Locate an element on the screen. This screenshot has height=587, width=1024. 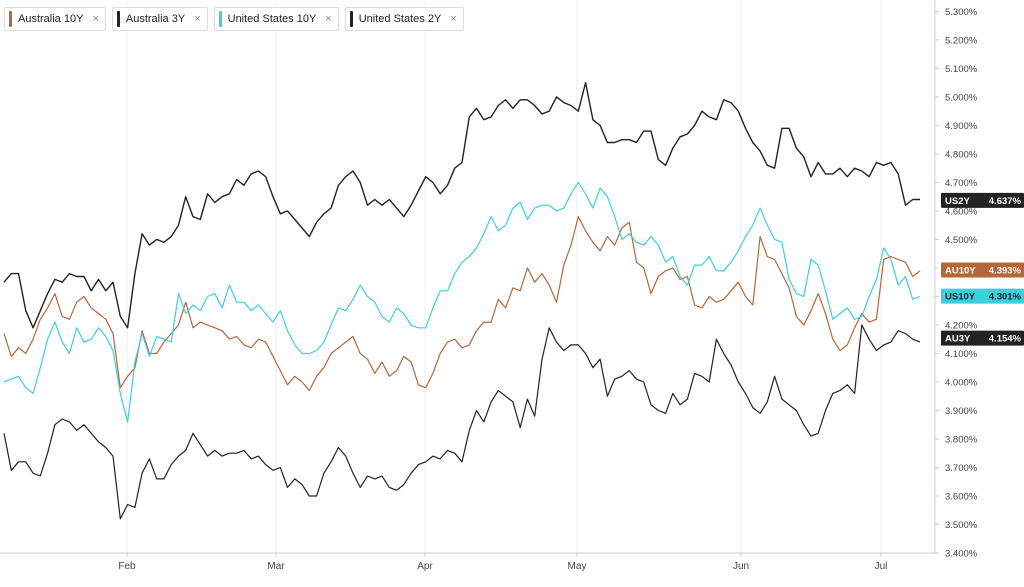
x-tick-label: Jun is located at coordinates (741, 566).